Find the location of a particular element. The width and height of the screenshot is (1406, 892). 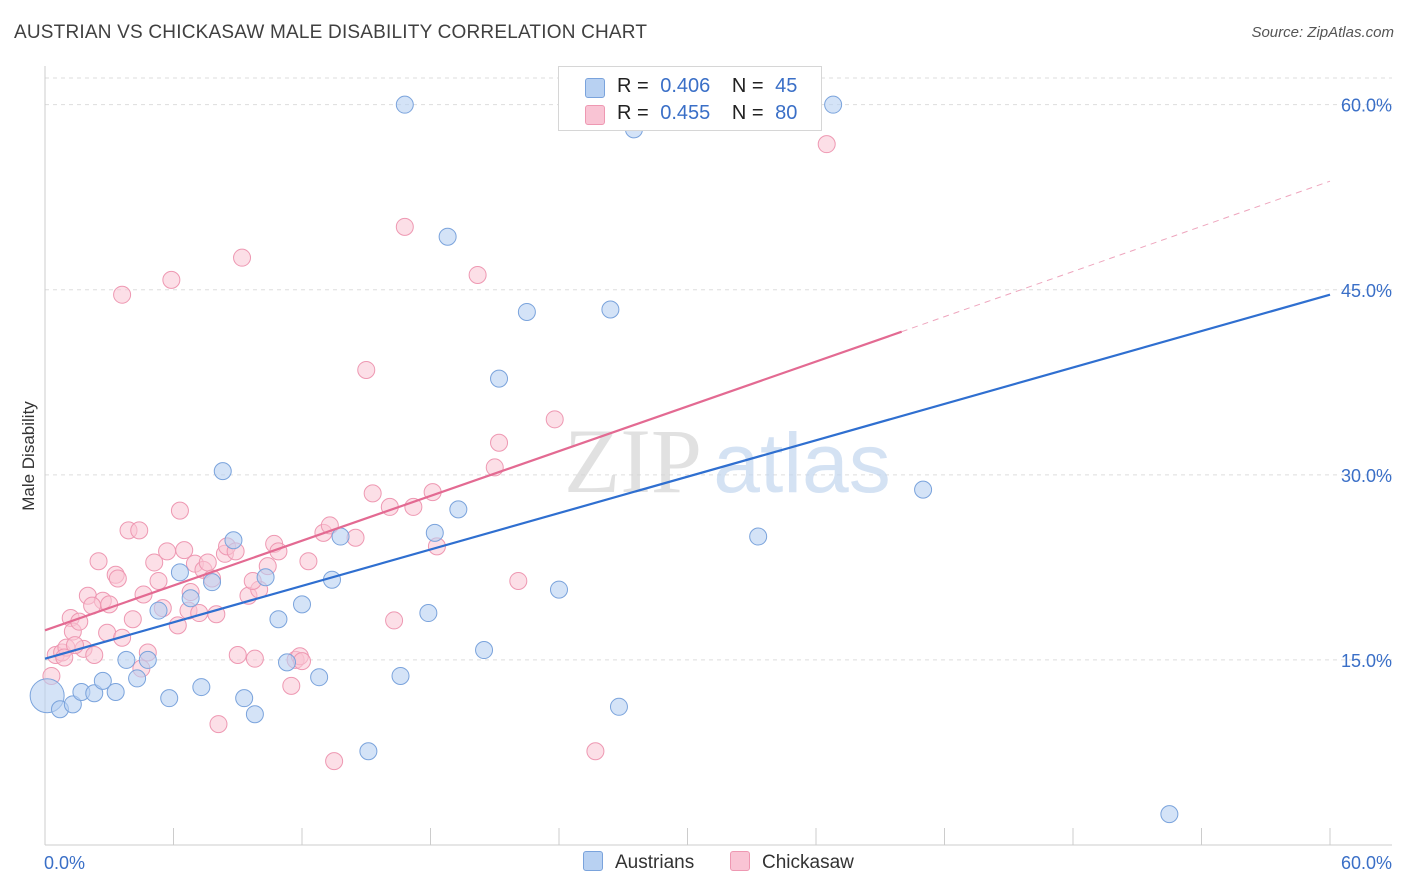

watermark-atlas: atlas is located at coordinates (801, 463).